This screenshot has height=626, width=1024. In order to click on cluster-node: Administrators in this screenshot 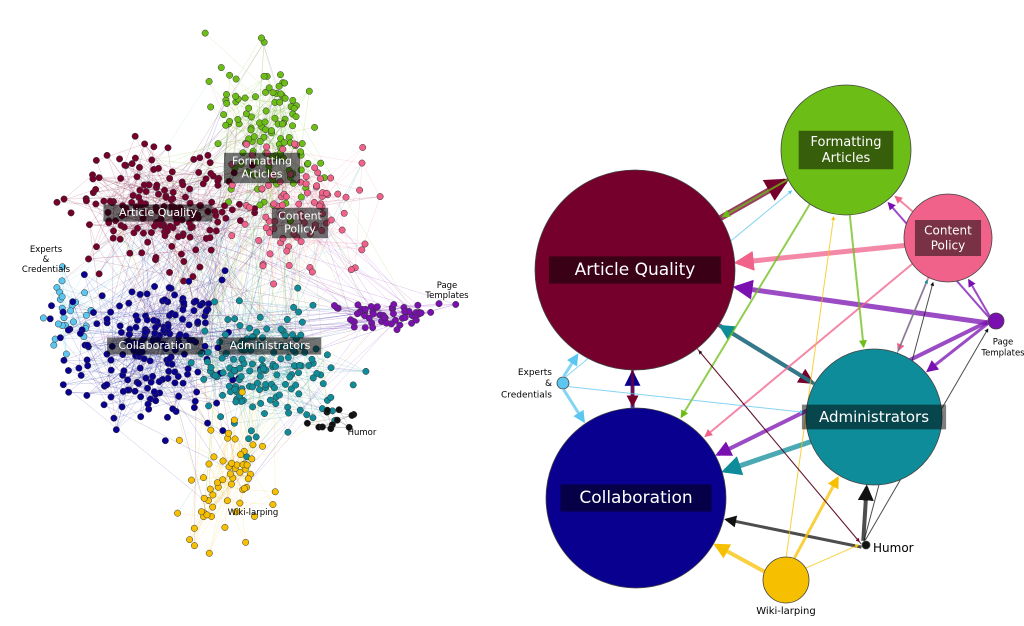, I will do `click(874, 417)`.